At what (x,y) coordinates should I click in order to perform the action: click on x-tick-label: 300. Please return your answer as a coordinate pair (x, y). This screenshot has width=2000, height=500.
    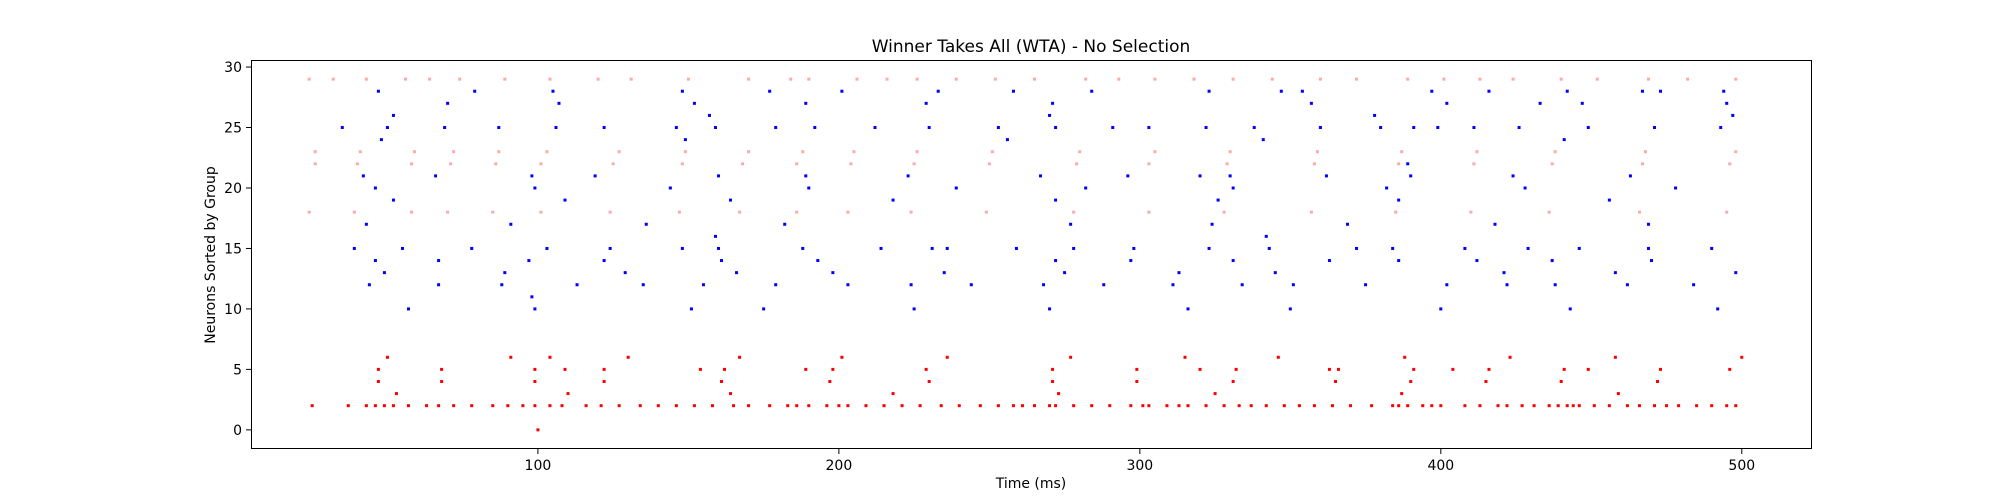
    Looking at the image, I should click on (1139, 466).